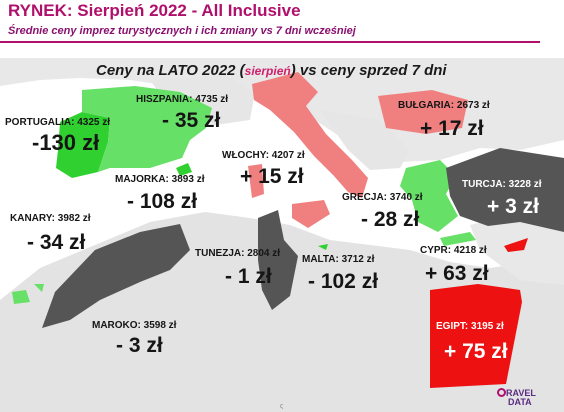 Image resolution: width=564 pixels, height=412 pixels. Describe the element at coordinates (66, 142) in the screenshot. I see `change-portugalia: -130 zł` at that location.